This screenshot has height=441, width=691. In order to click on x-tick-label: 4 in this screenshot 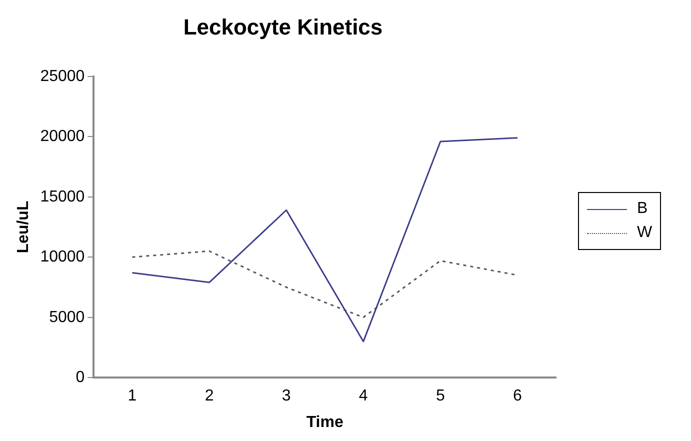, I will do `click(363, 396)`.